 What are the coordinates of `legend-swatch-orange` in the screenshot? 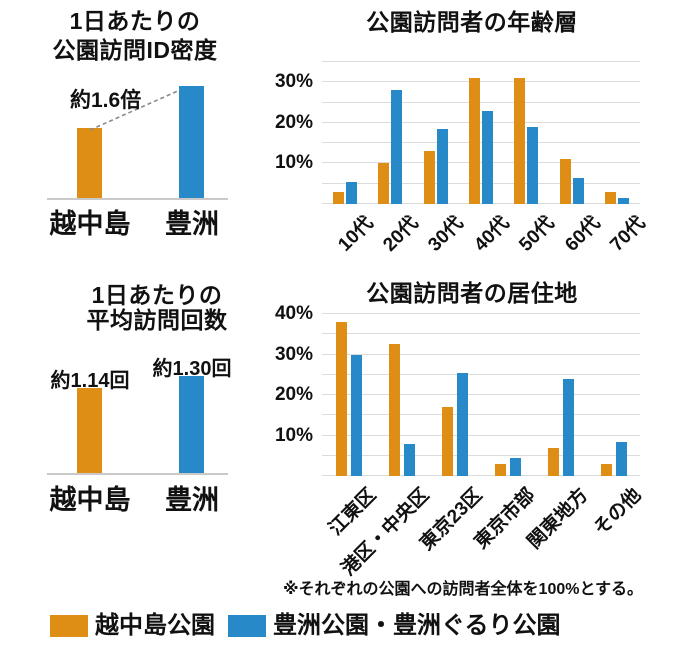 It's located at (69, 625).